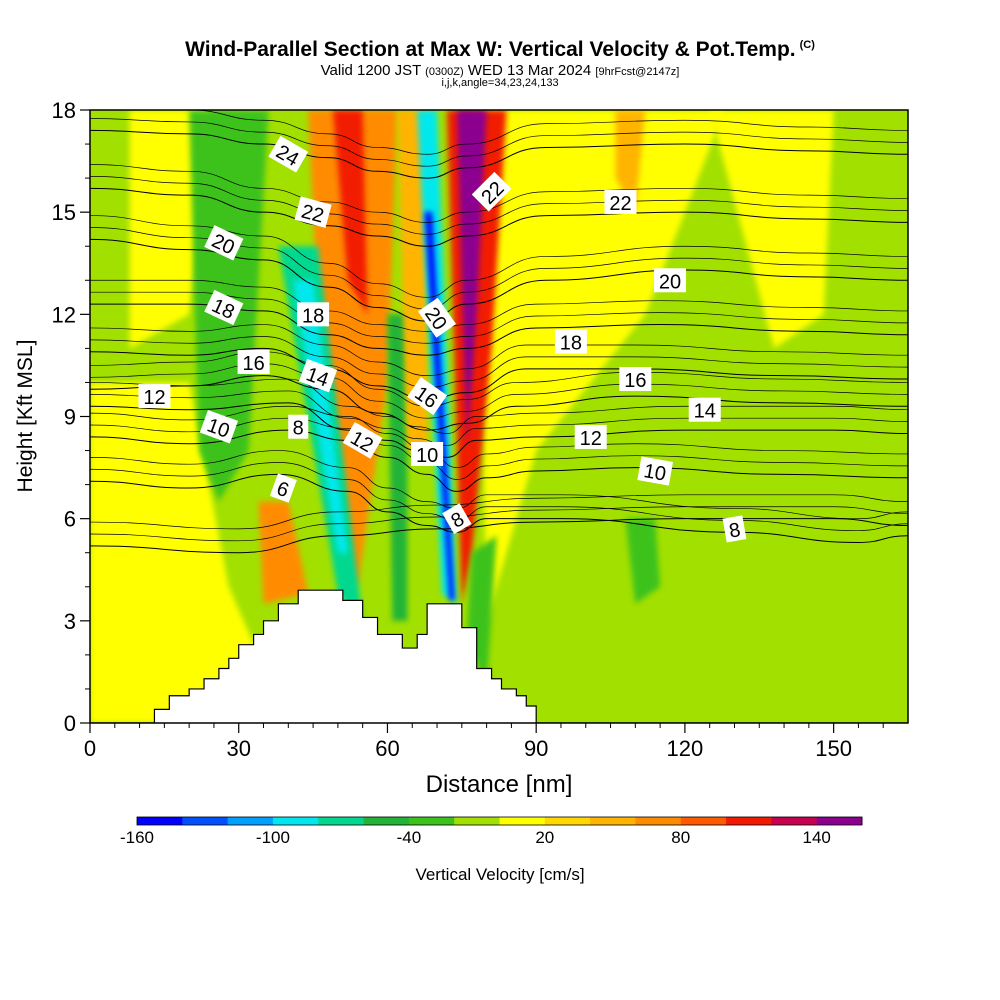 The height and width of the screenshot is (1000, 1000). What do you see at coordinates (70, 621) in the screenshot?
I see `y-tick-label: 3` at bounding box center [70, 621].